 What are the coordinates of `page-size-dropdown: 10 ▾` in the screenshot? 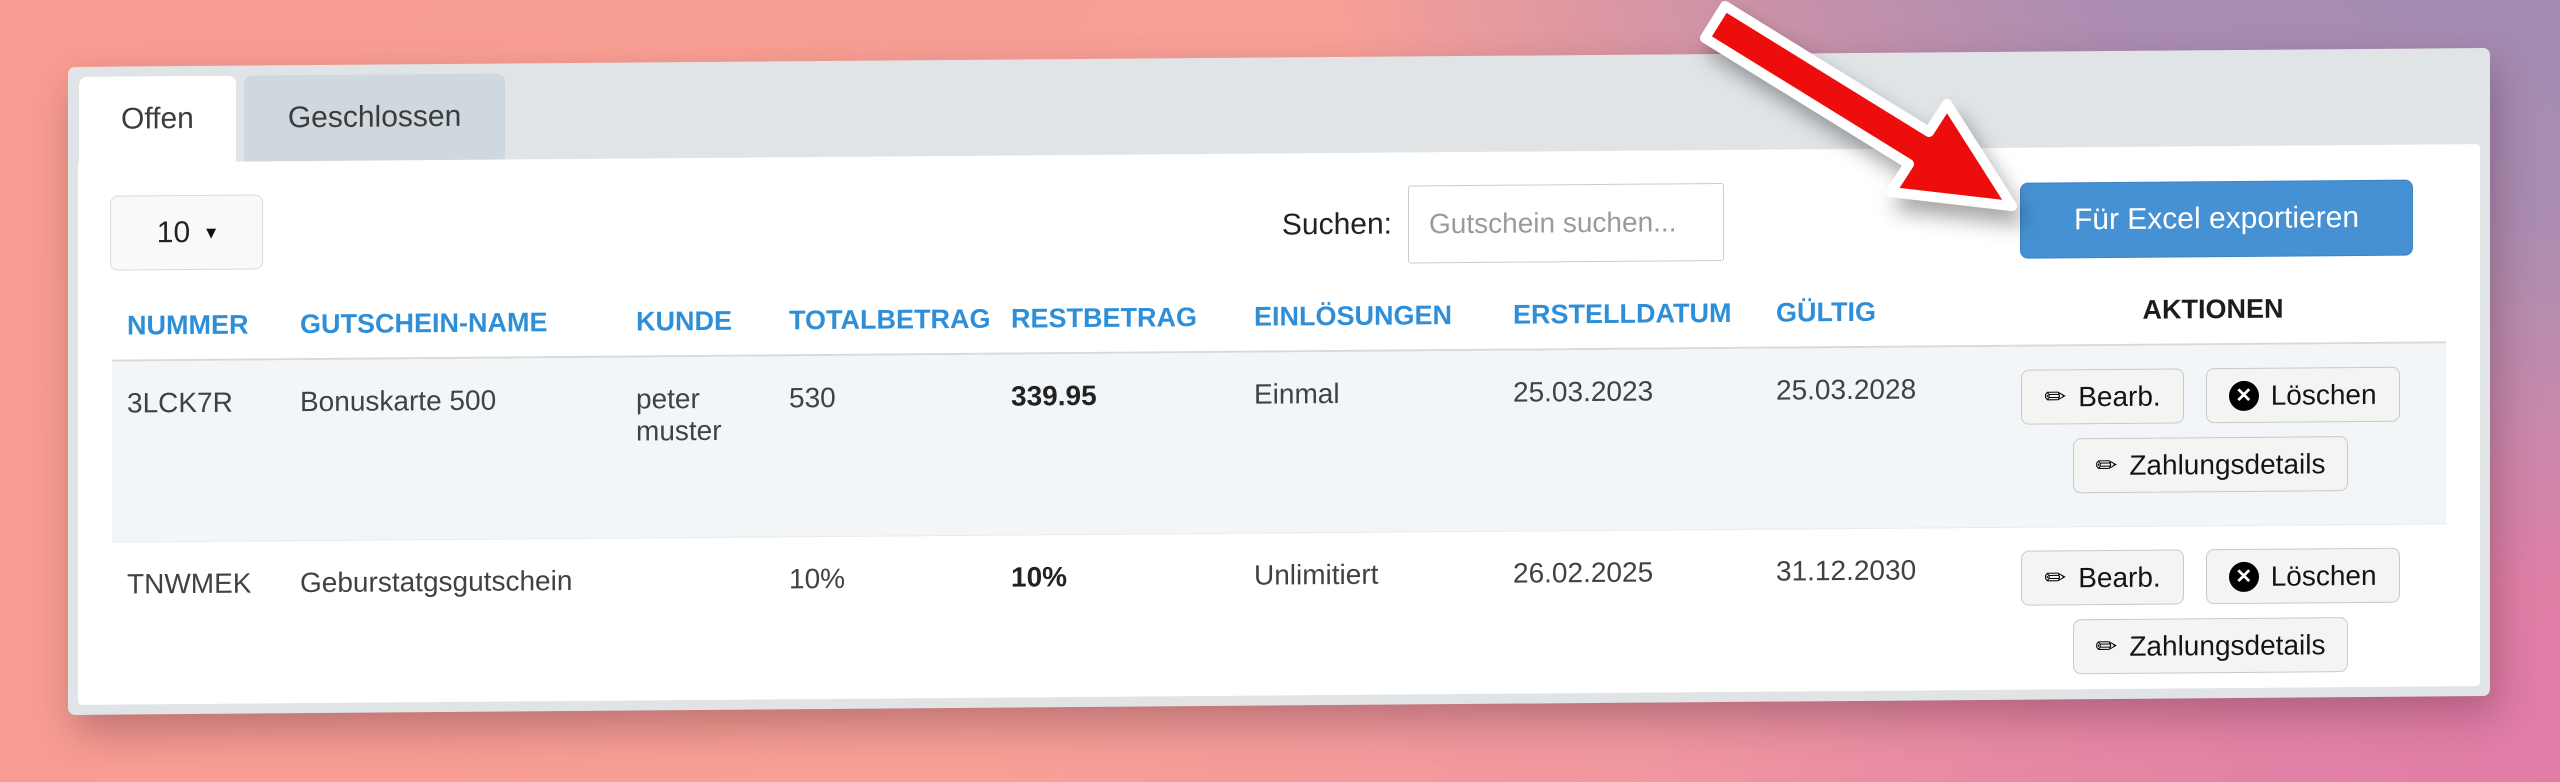 It's located at (186, 232).